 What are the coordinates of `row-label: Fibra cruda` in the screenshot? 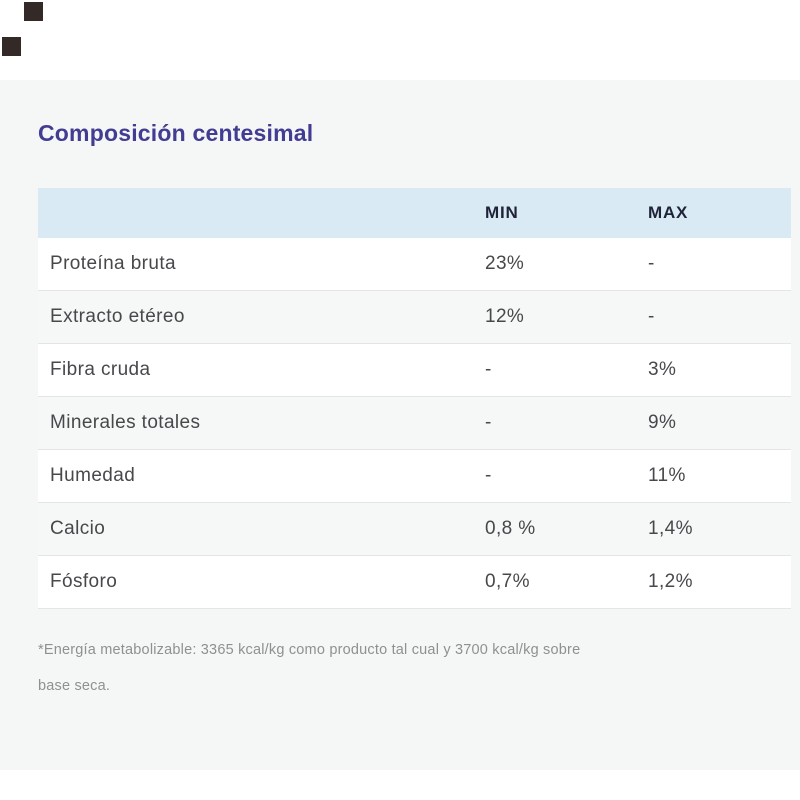 It's located at (100, 369).